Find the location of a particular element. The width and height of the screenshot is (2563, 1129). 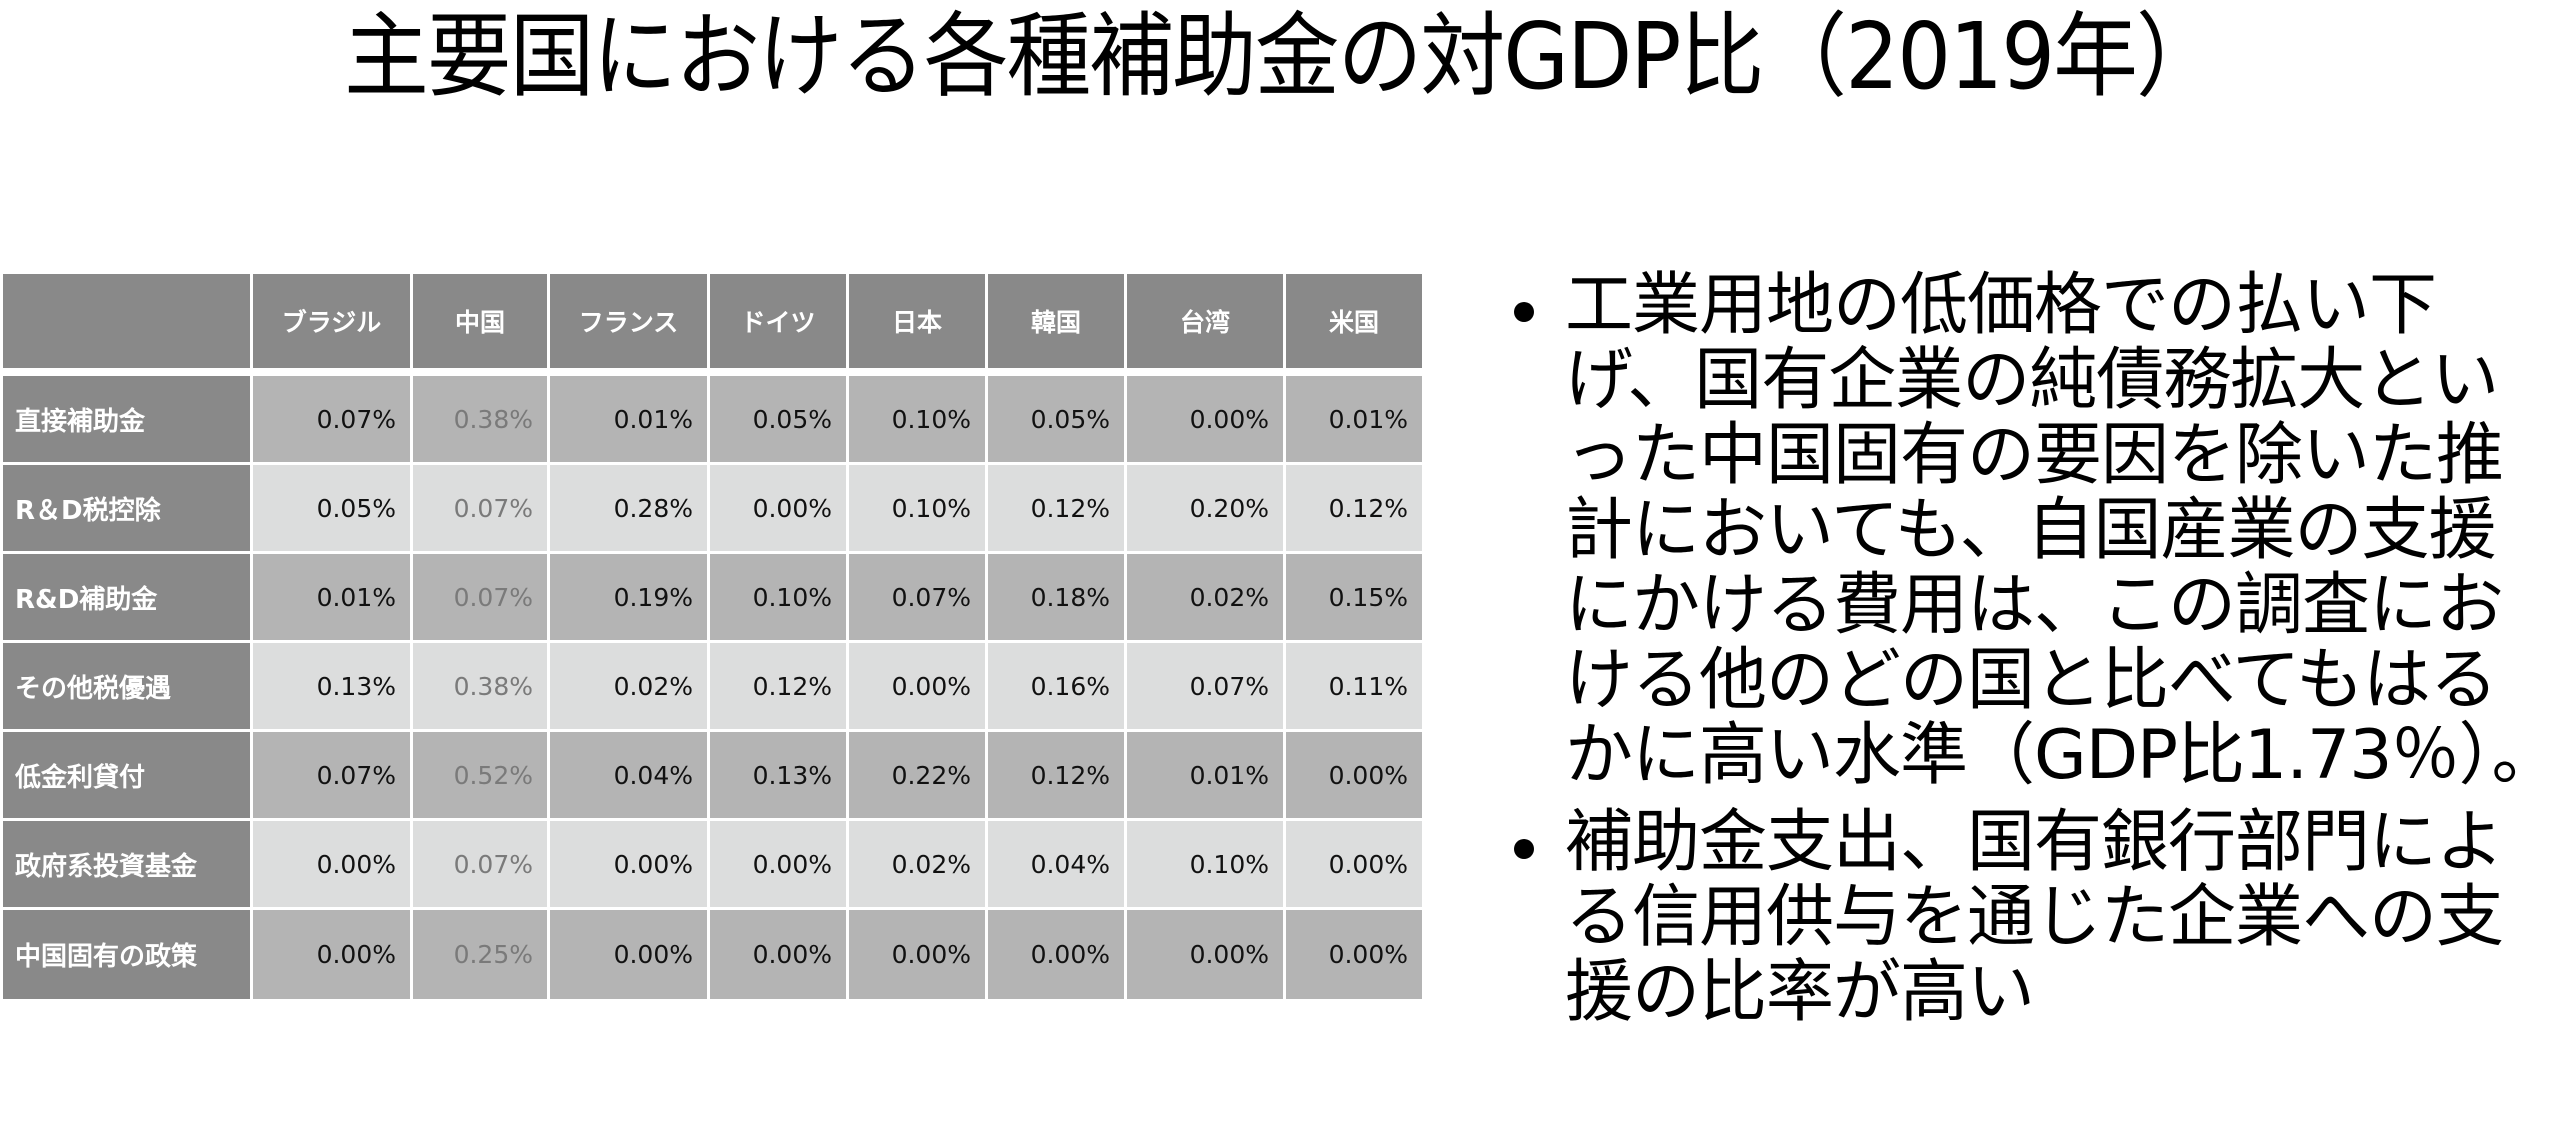

column-header-korea: 韓国 is located at coordinates (1057, 325).